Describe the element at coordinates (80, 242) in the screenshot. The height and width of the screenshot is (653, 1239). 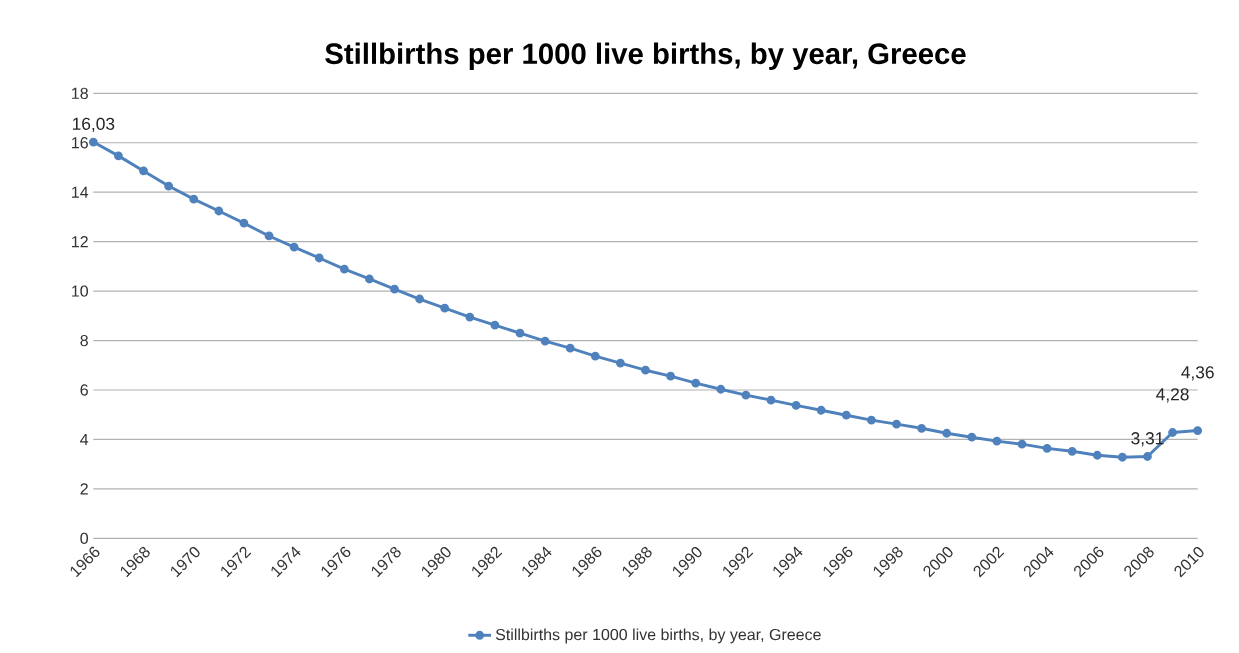
I see `y-tick-label: 12` at that location.